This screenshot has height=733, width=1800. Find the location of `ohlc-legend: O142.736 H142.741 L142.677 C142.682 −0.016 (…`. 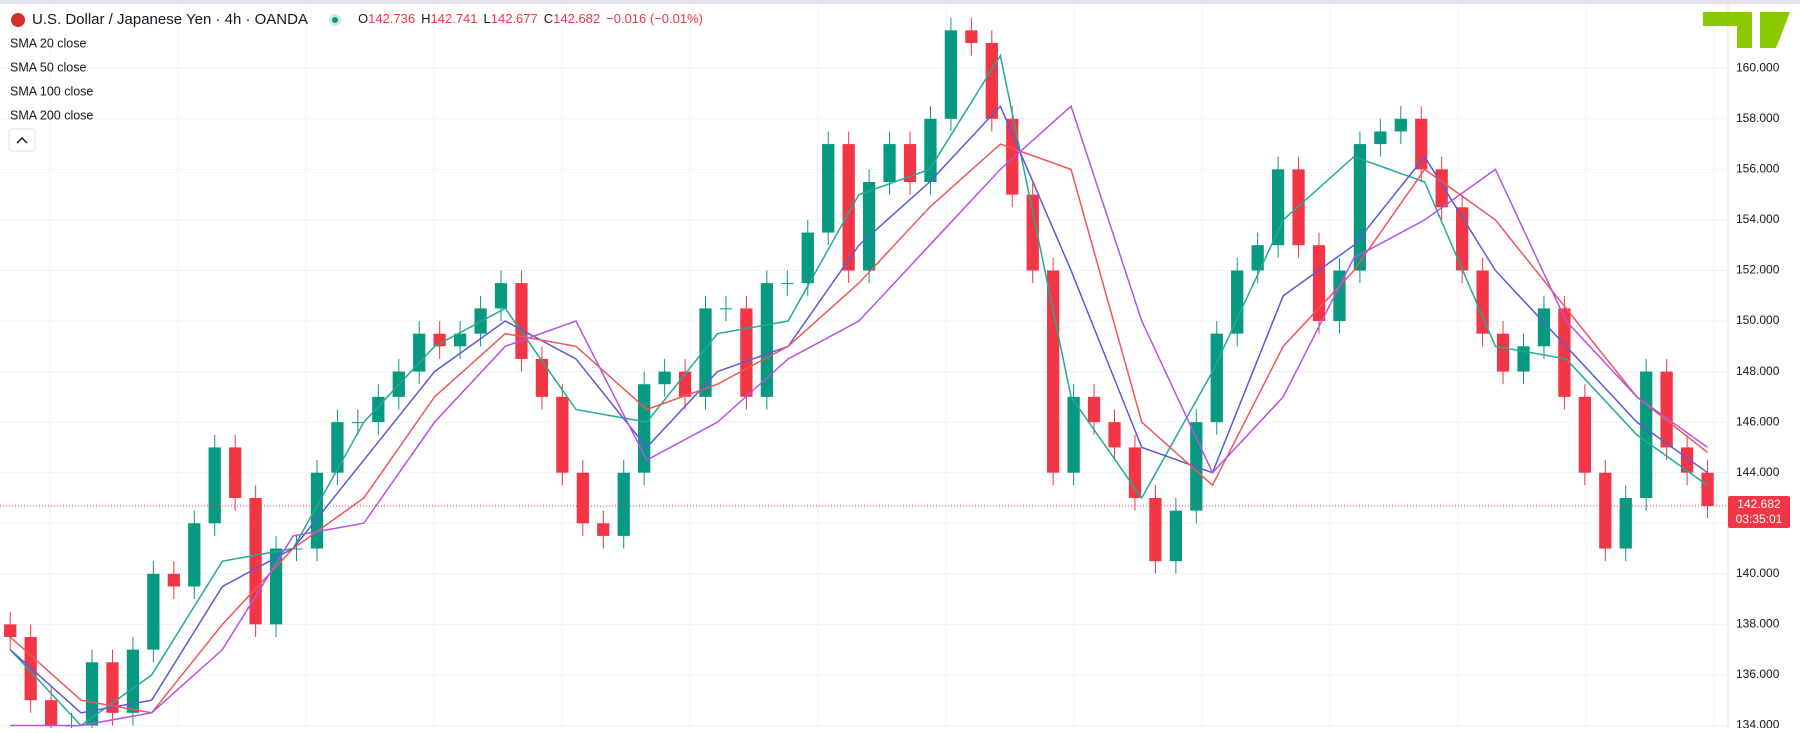

ohlc-legend: O142.736 H142.741 L142.677 C142.682 −0.016 (… is located at coordinates (530, 18).